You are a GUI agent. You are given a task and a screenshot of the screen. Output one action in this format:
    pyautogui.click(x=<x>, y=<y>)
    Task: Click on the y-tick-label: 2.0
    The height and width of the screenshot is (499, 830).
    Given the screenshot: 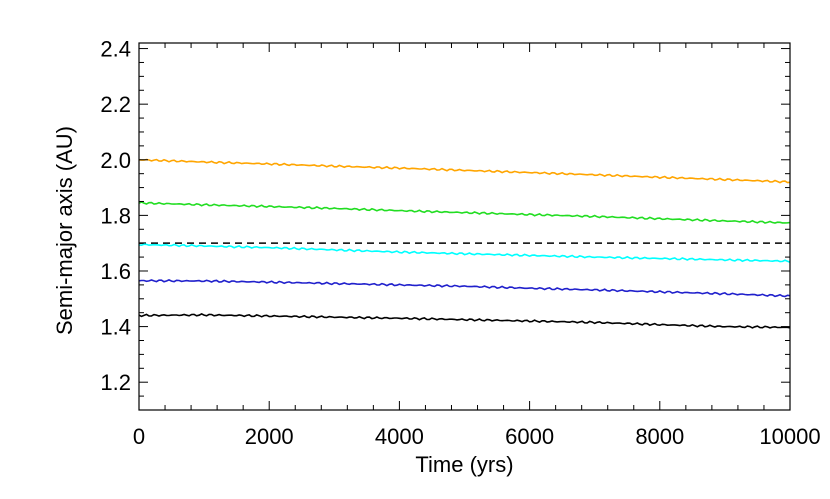 What is the action you would take?
    pyautogui.click(x=115, y=160)
    